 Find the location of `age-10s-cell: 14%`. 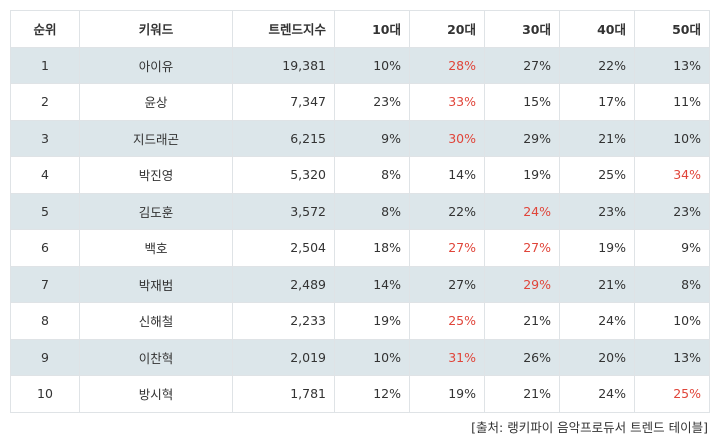

age-10s-cell: 14% is located at coordinates (372, 284).